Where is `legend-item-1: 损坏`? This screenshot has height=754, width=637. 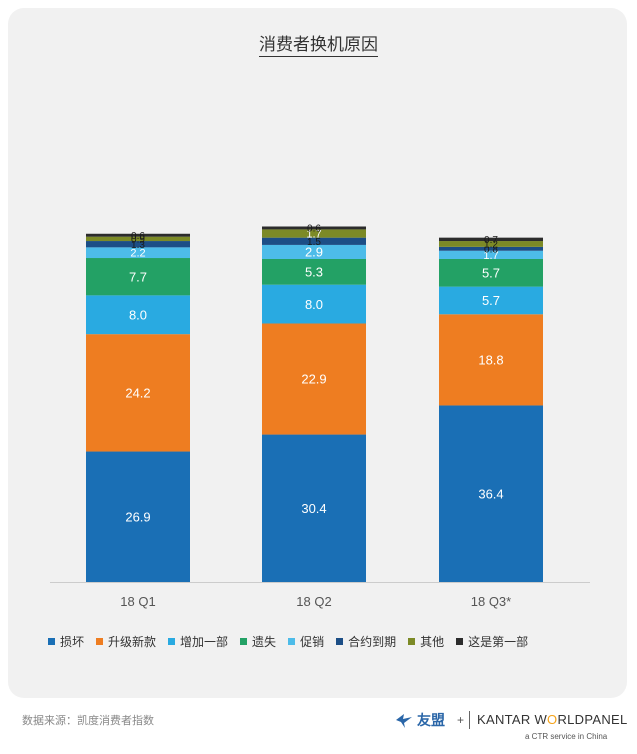 legend-item-1: 损坏 is located at coordinates (66, 641).